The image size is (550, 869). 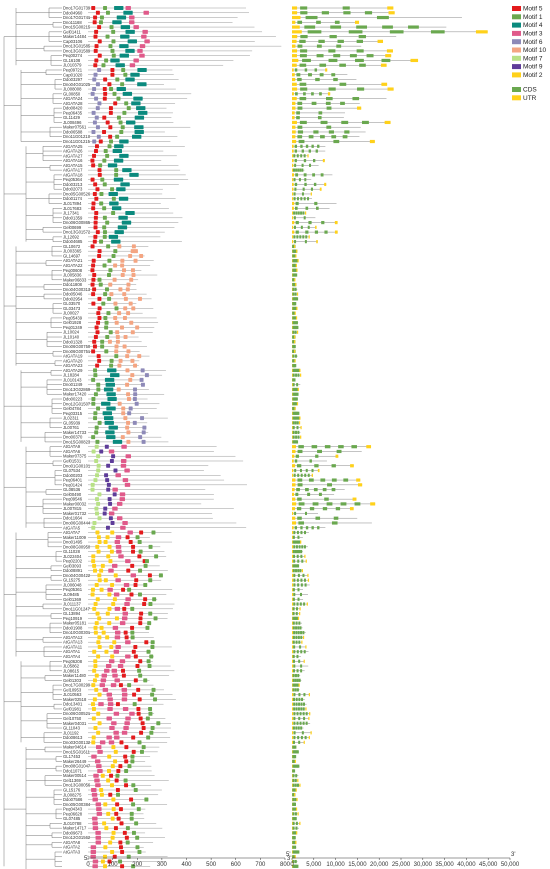 I want to click on protein-axis-tick-label: 300, so click(x=162, y=865).